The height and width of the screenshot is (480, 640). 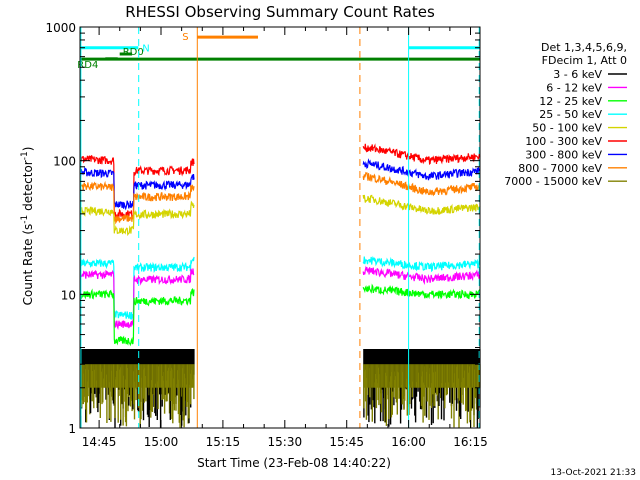 I want to click on legend-entry-label: 100 - 300 keV, so click(x=563, y=141).